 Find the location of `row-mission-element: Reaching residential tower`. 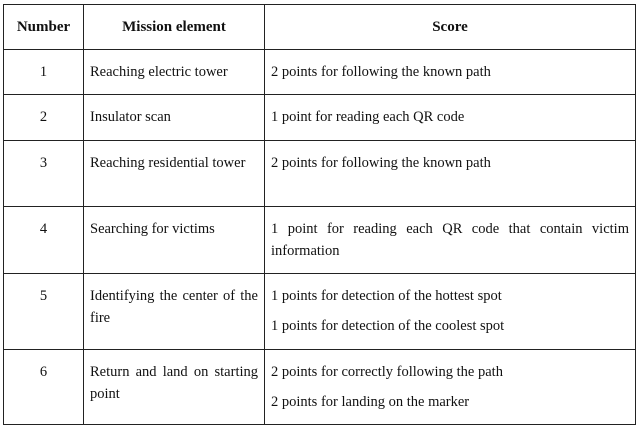

row-mission-element: Reaching residential tower is located at coordinates (174, 173).